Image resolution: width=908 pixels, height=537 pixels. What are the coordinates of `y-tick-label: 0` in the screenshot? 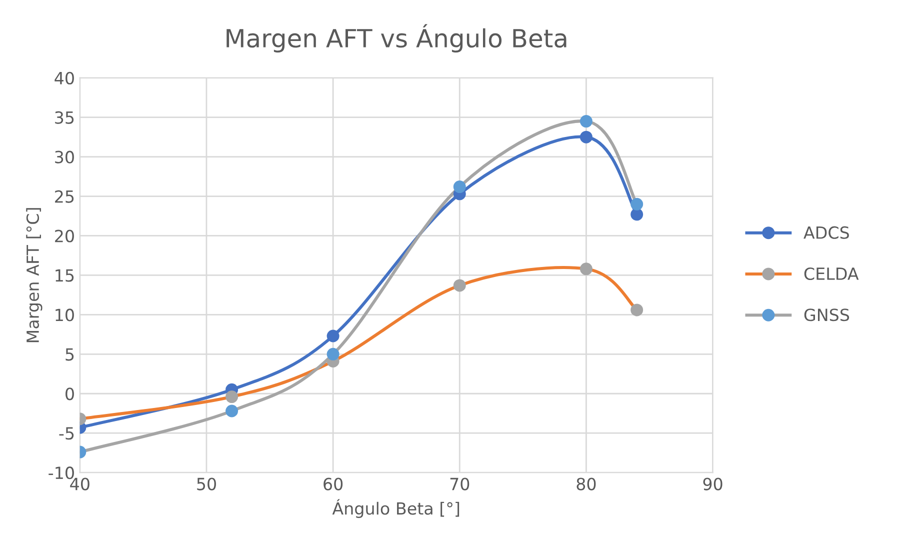 It's located at (70, 394).